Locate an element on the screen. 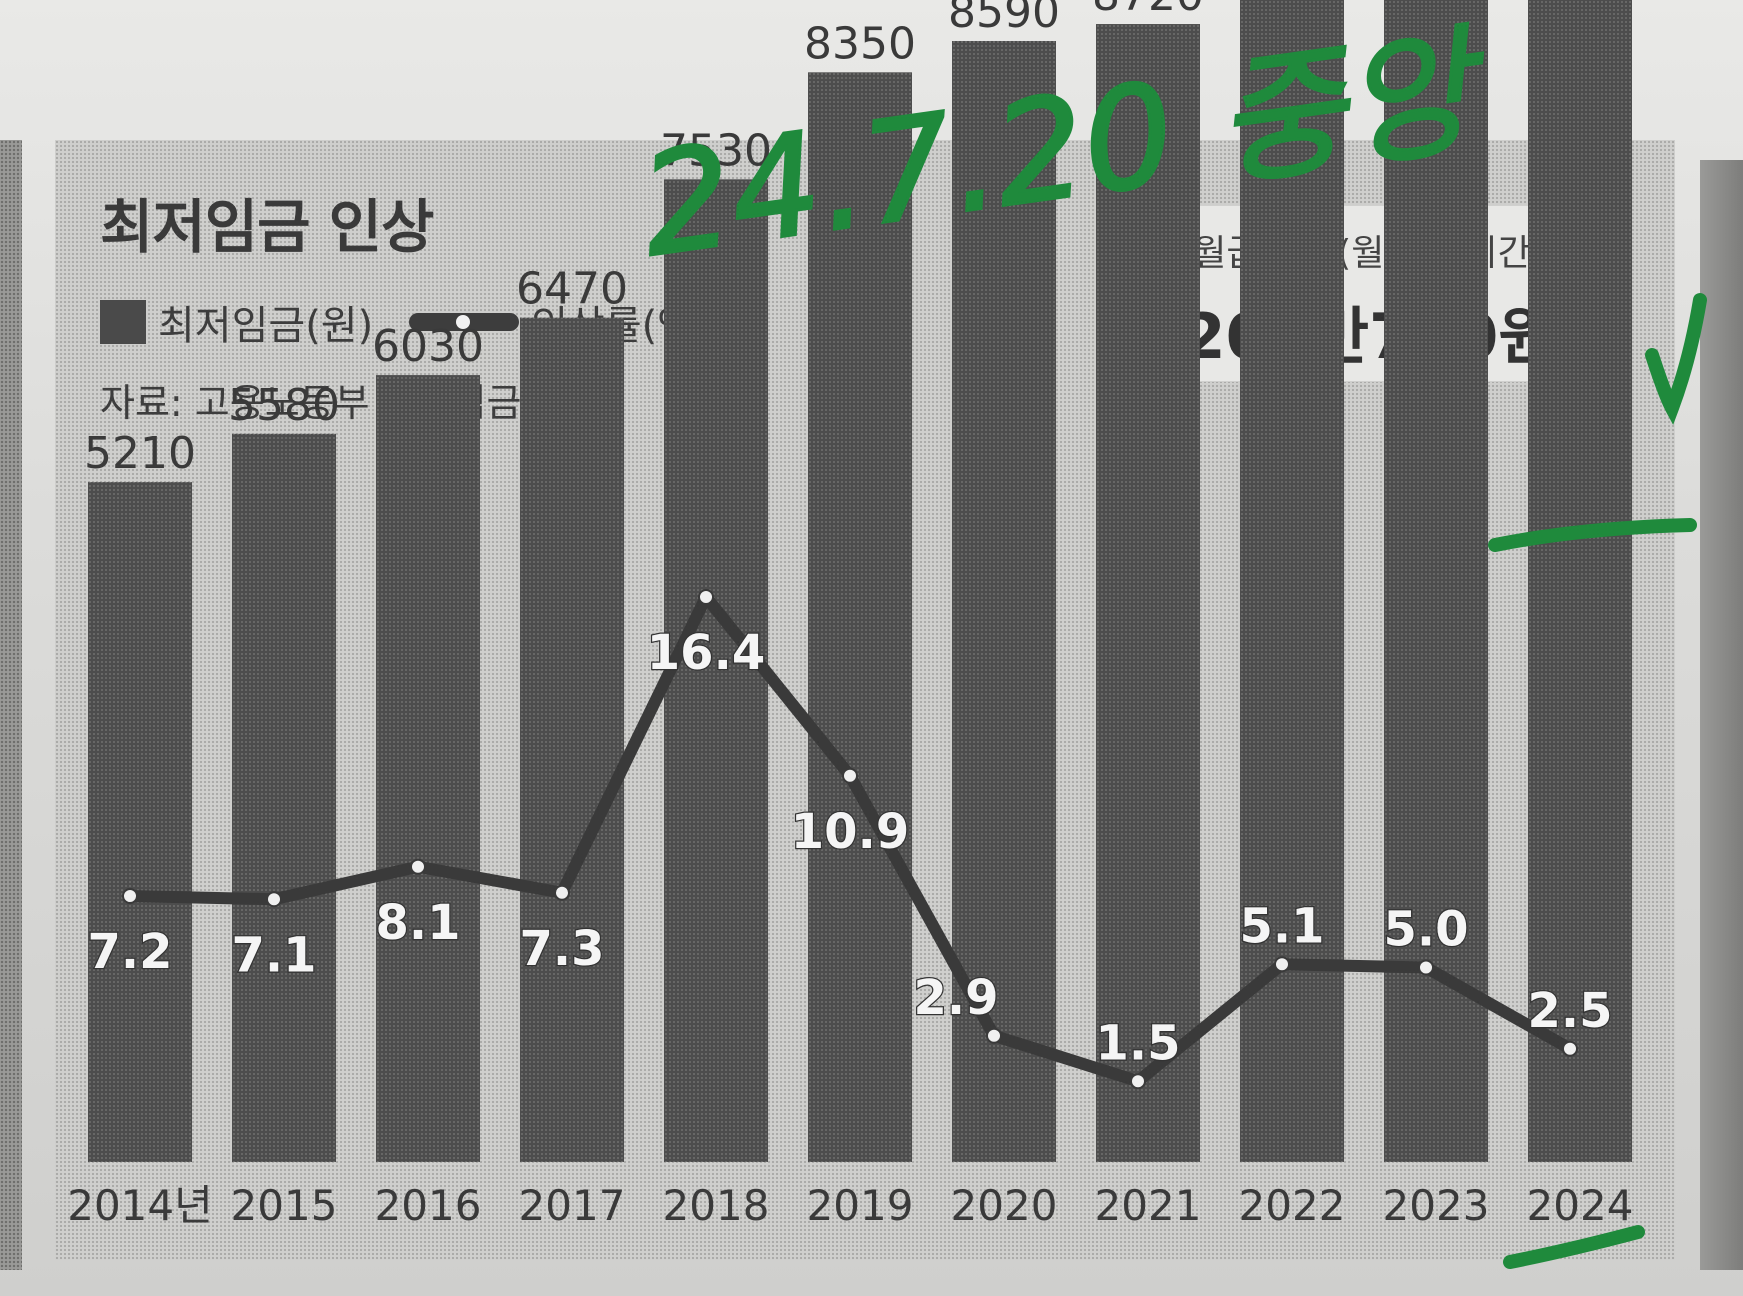  bar-2017 is located at coordinates (572, 739).